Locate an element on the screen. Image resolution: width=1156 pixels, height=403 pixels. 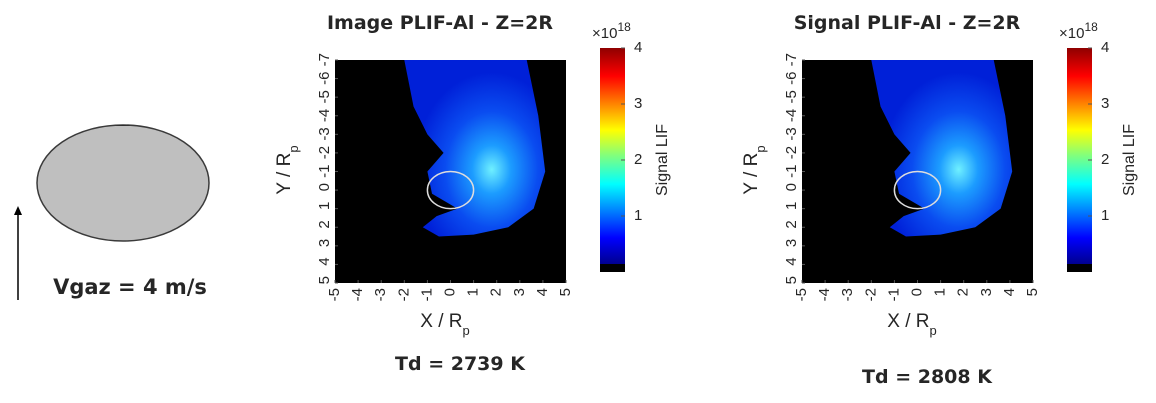
chart-title: Signal PLIF-Al - Z=2R is located at coordinates (907, 23).